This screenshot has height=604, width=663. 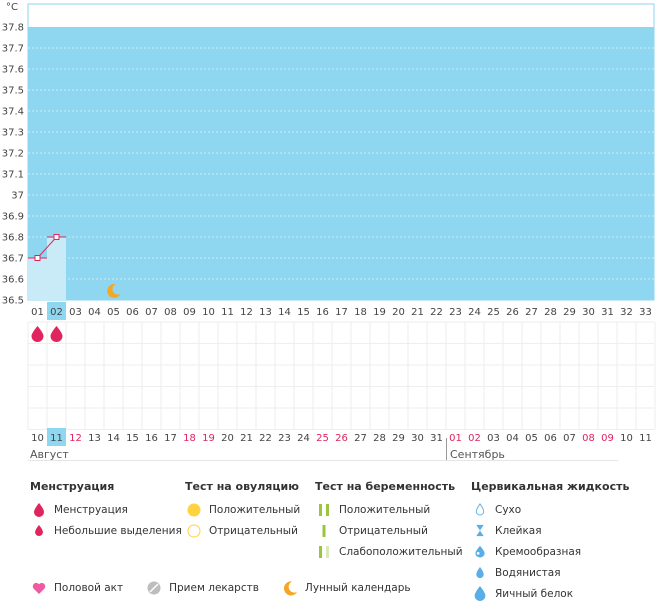 What do you see at coordinates (398, 312) in the screenshot?
I see `cycle-day-label: 20` at bounding box center [398, 312].